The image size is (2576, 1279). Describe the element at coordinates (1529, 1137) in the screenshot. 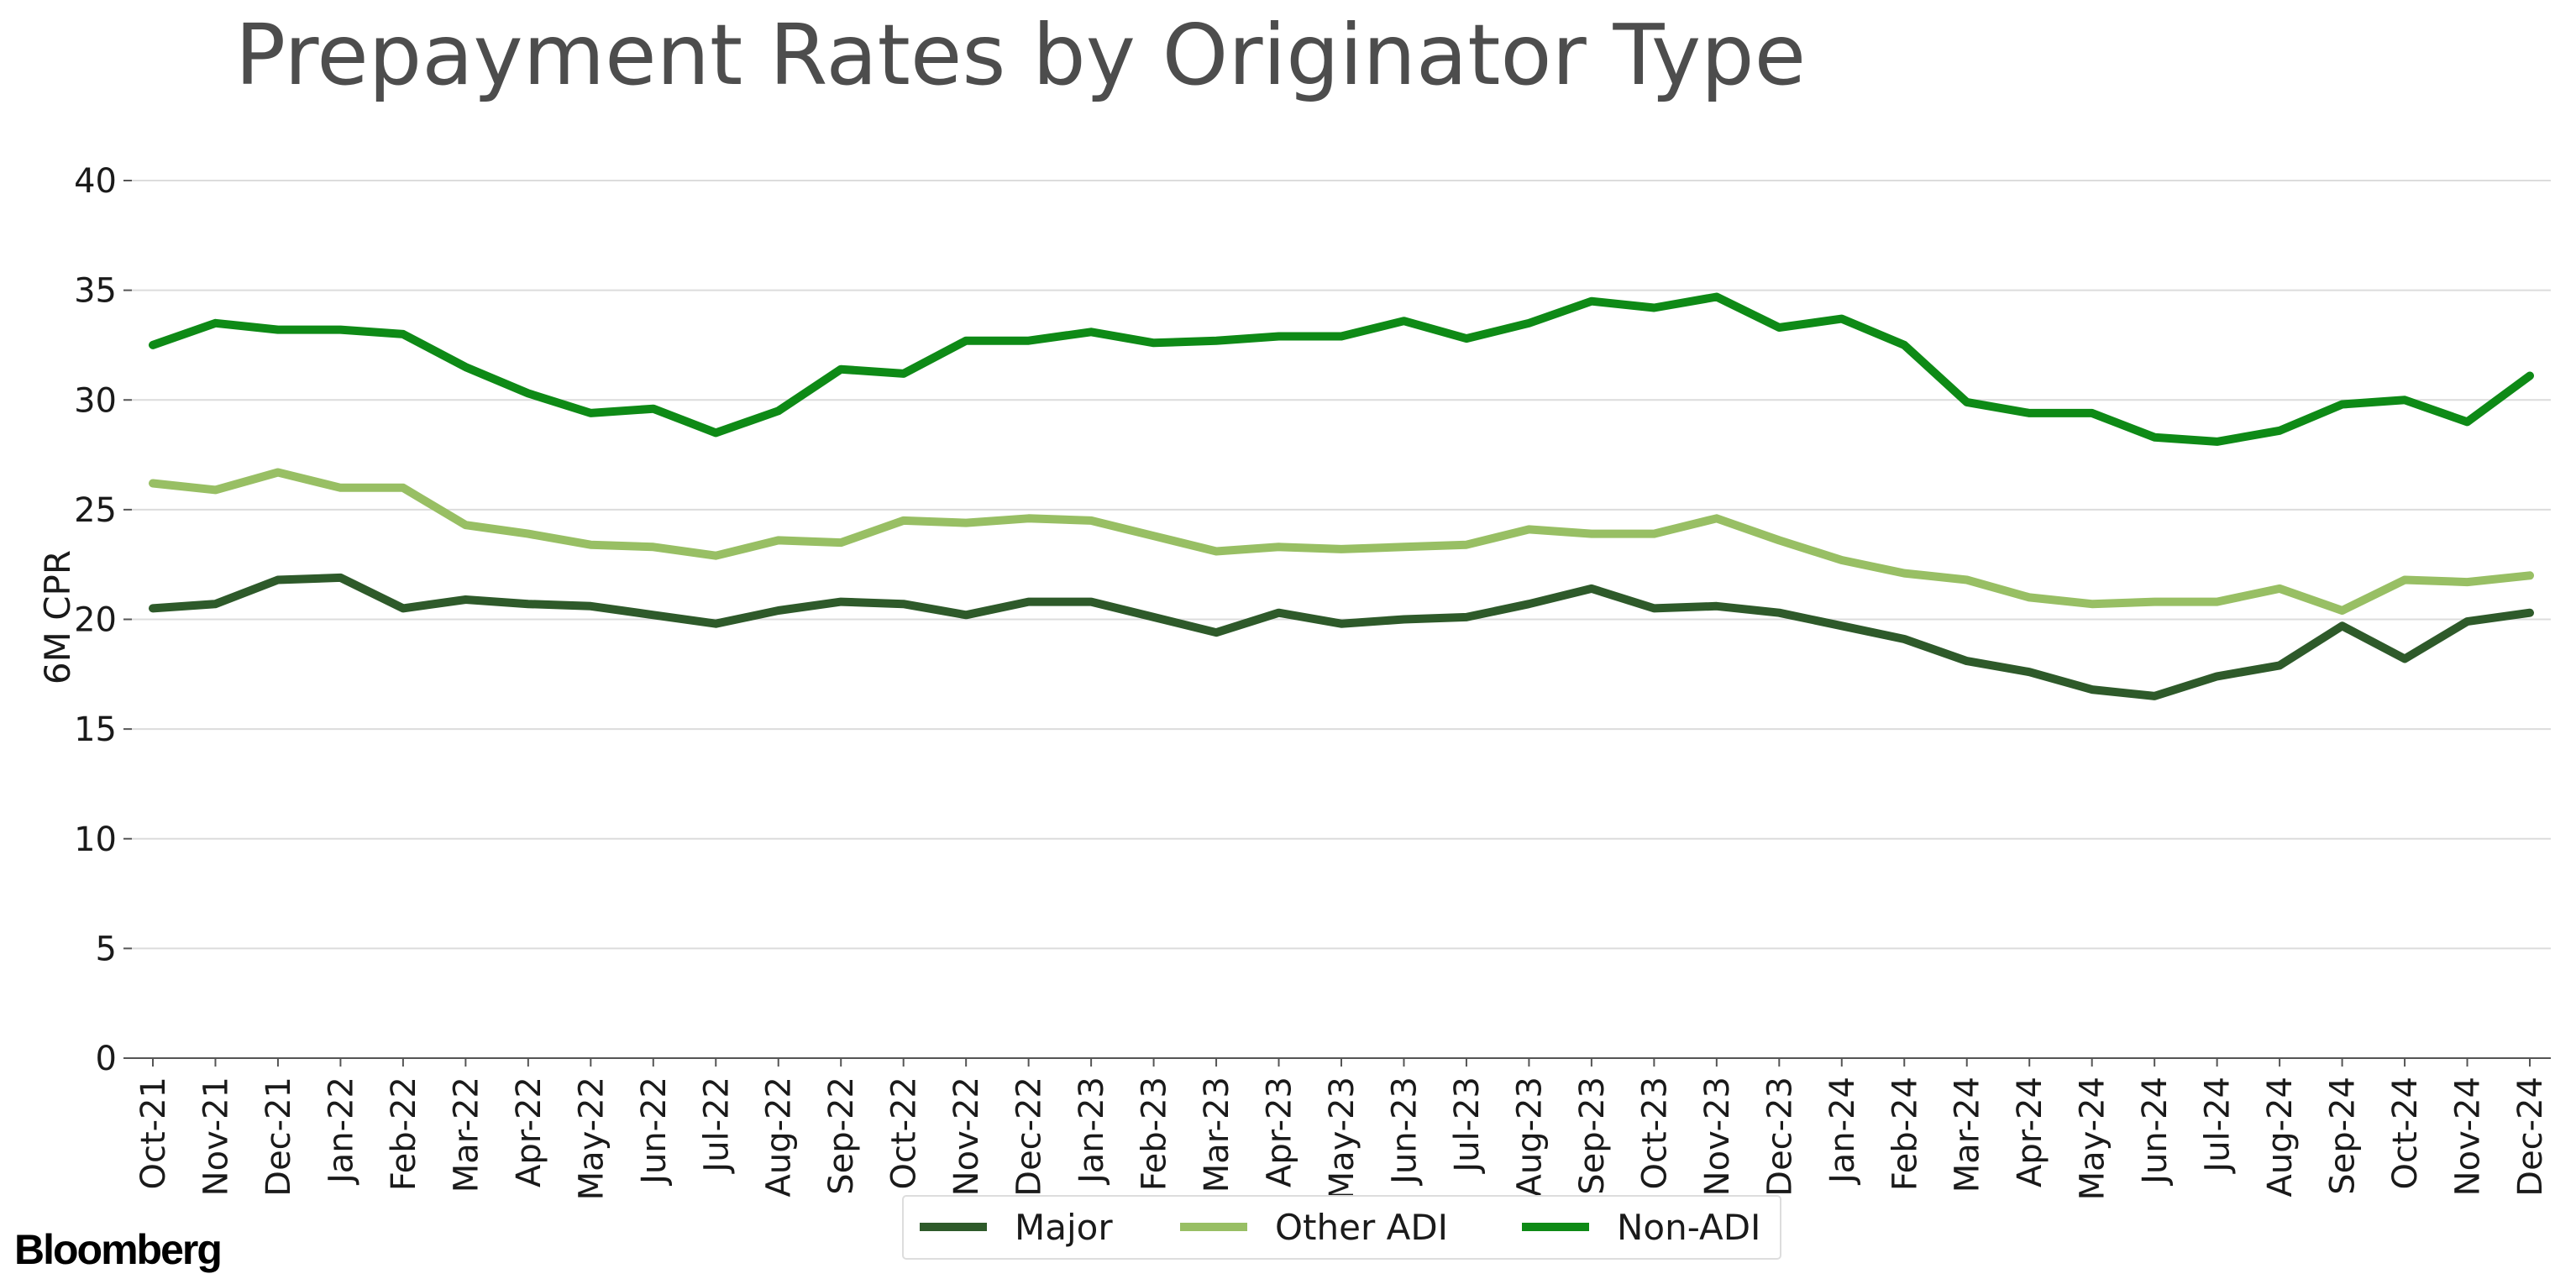

I see `x-tick-label: Aug-23` at that location.